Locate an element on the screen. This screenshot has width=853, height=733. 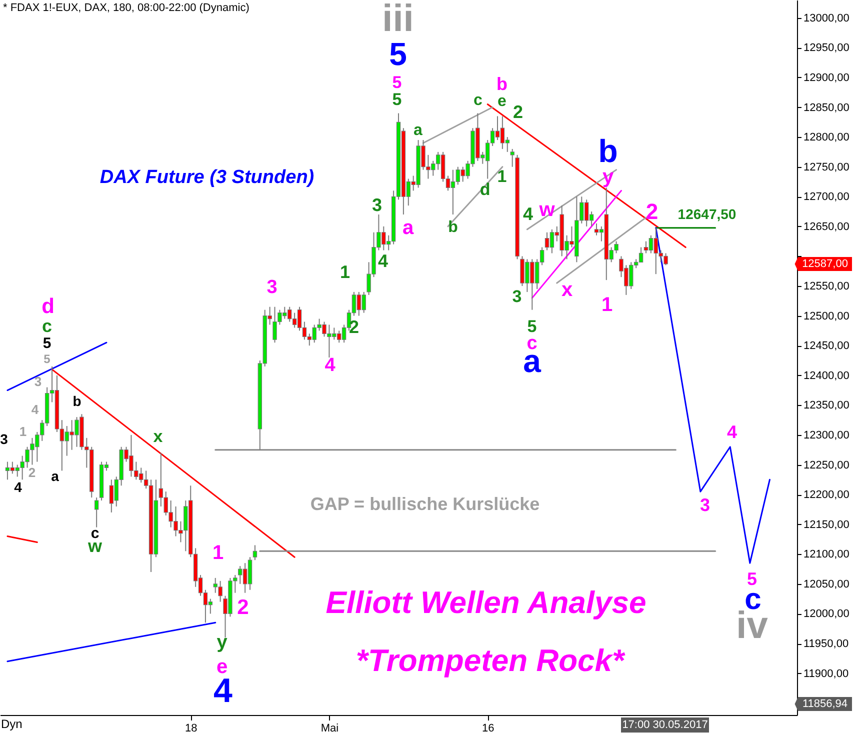
y-tick-label: 12000,00 is located at coordinates (827, 614).